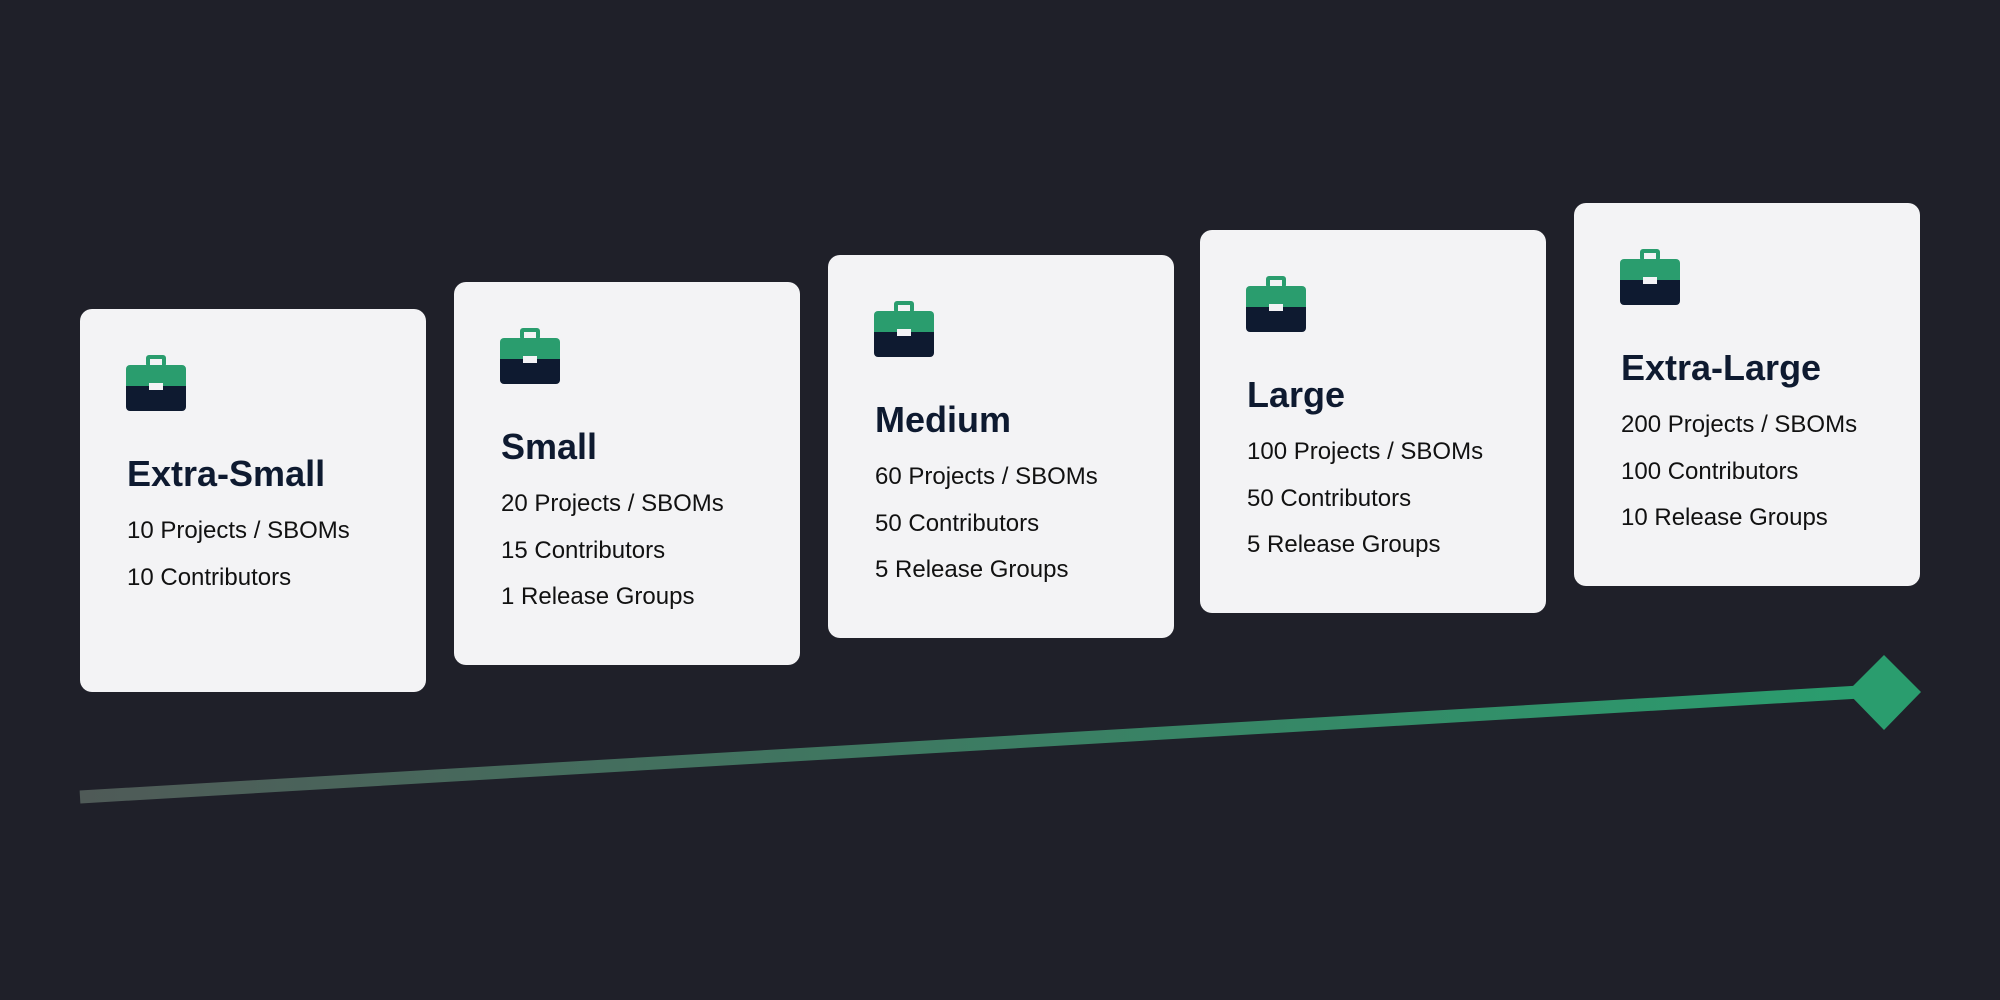  What do you see at coordinates (1710, 471) in the screenshot?
I see `tier-detail-line: 100 Contributors` at bounding box center [1710, 471].